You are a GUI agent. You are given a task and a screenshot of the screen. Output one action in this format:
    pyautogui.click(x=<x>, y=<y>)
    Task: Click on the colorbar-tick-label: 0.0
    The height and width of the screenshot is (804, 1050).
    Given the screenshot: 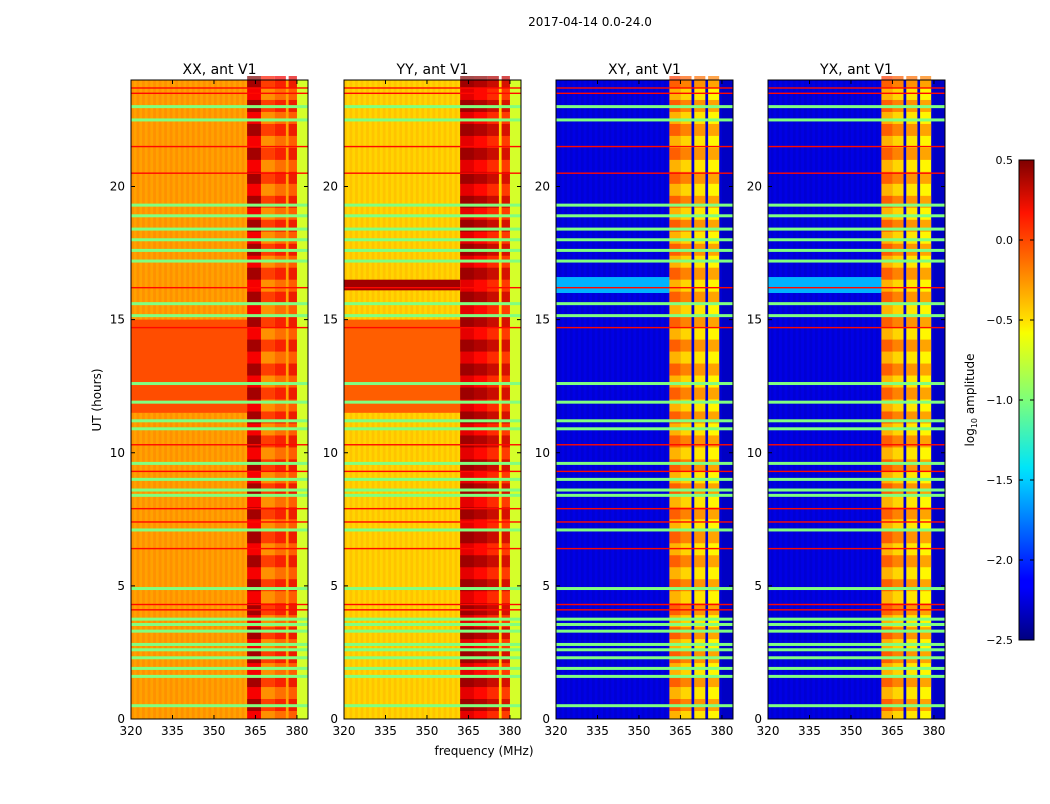 What is the action you would take?
    pyautogui.click(x=1005, y=240)
    